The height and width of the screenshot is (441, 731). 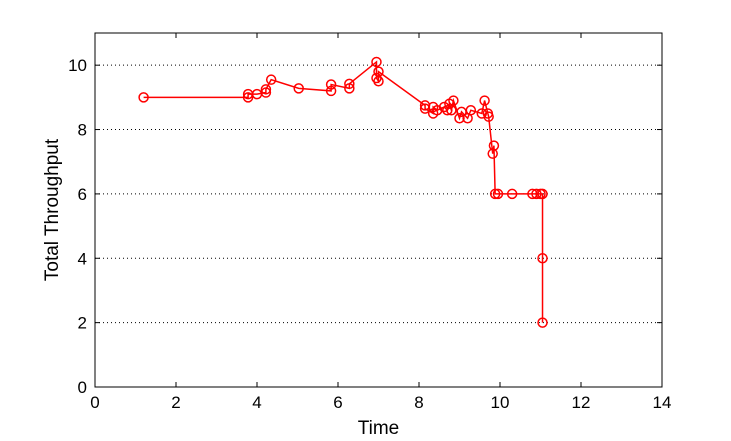 I want to click on y-tick-label: 10, so click(x=77, y=65).